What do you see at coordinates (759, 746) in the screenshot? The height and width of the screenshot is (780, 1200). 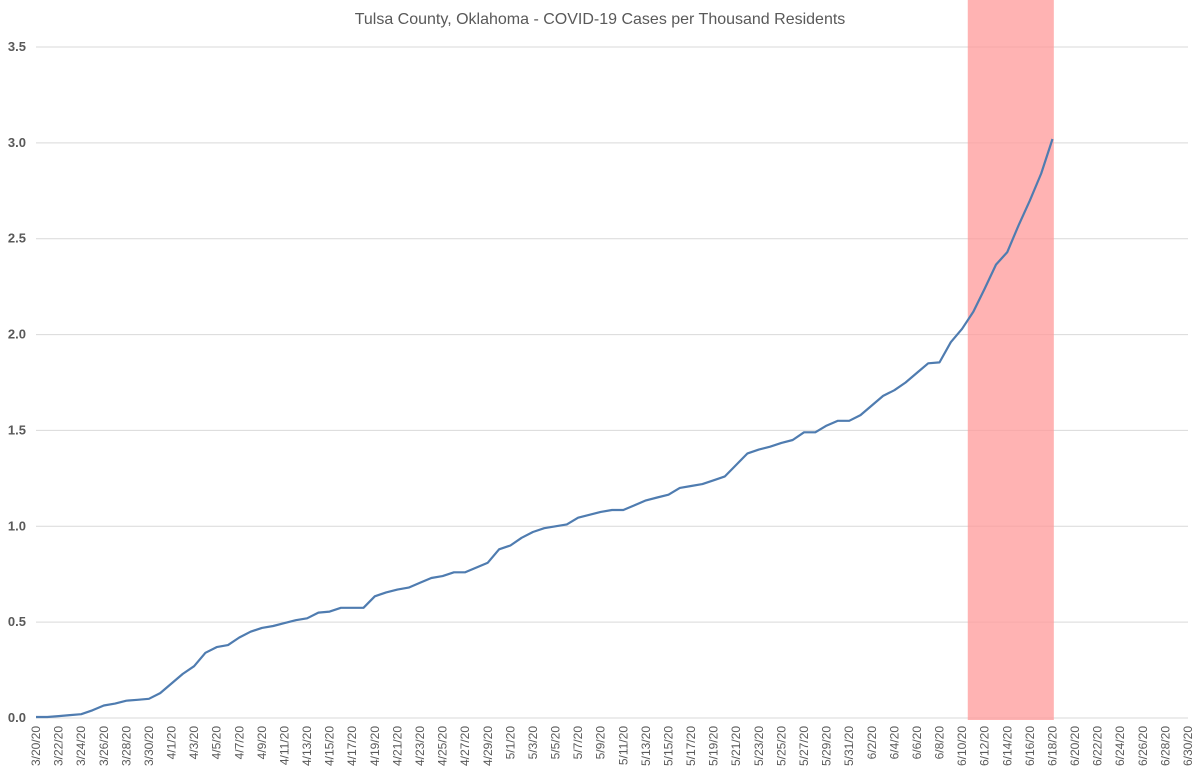 I see `x-tick-label: 5/23/20` at bounding box center [759, 746].